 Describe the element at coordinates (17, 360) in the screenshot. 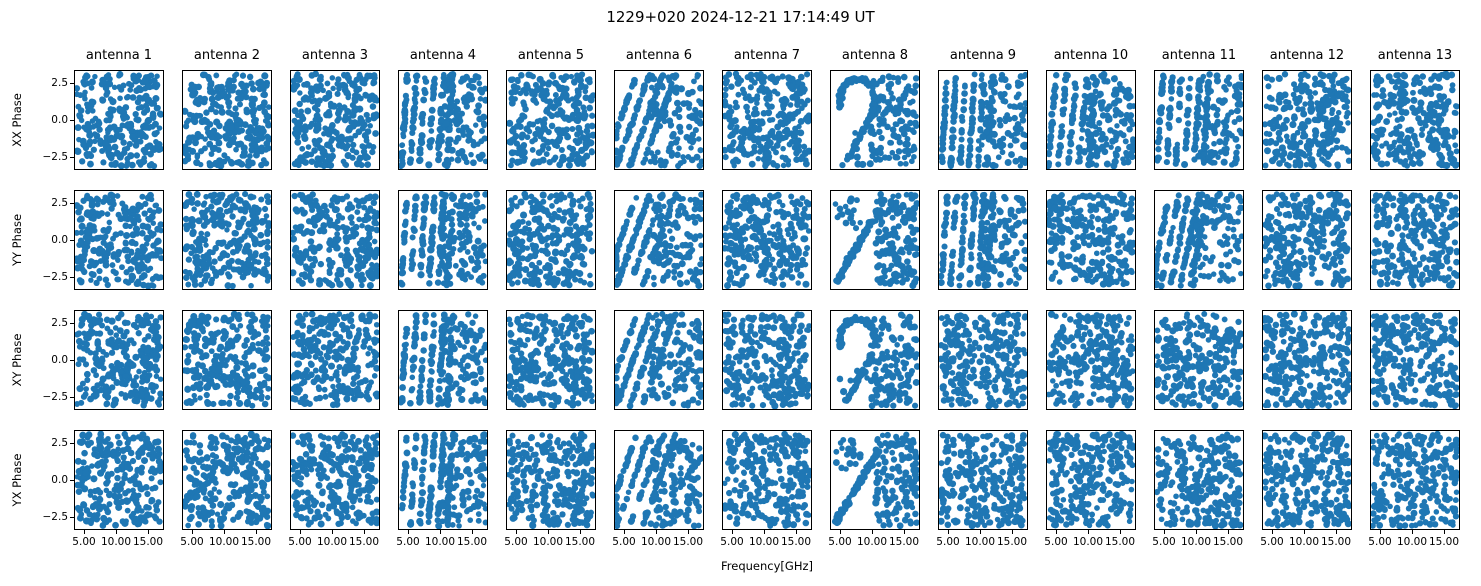

I see `row-label-xy-phase: XY Phase` at that location.